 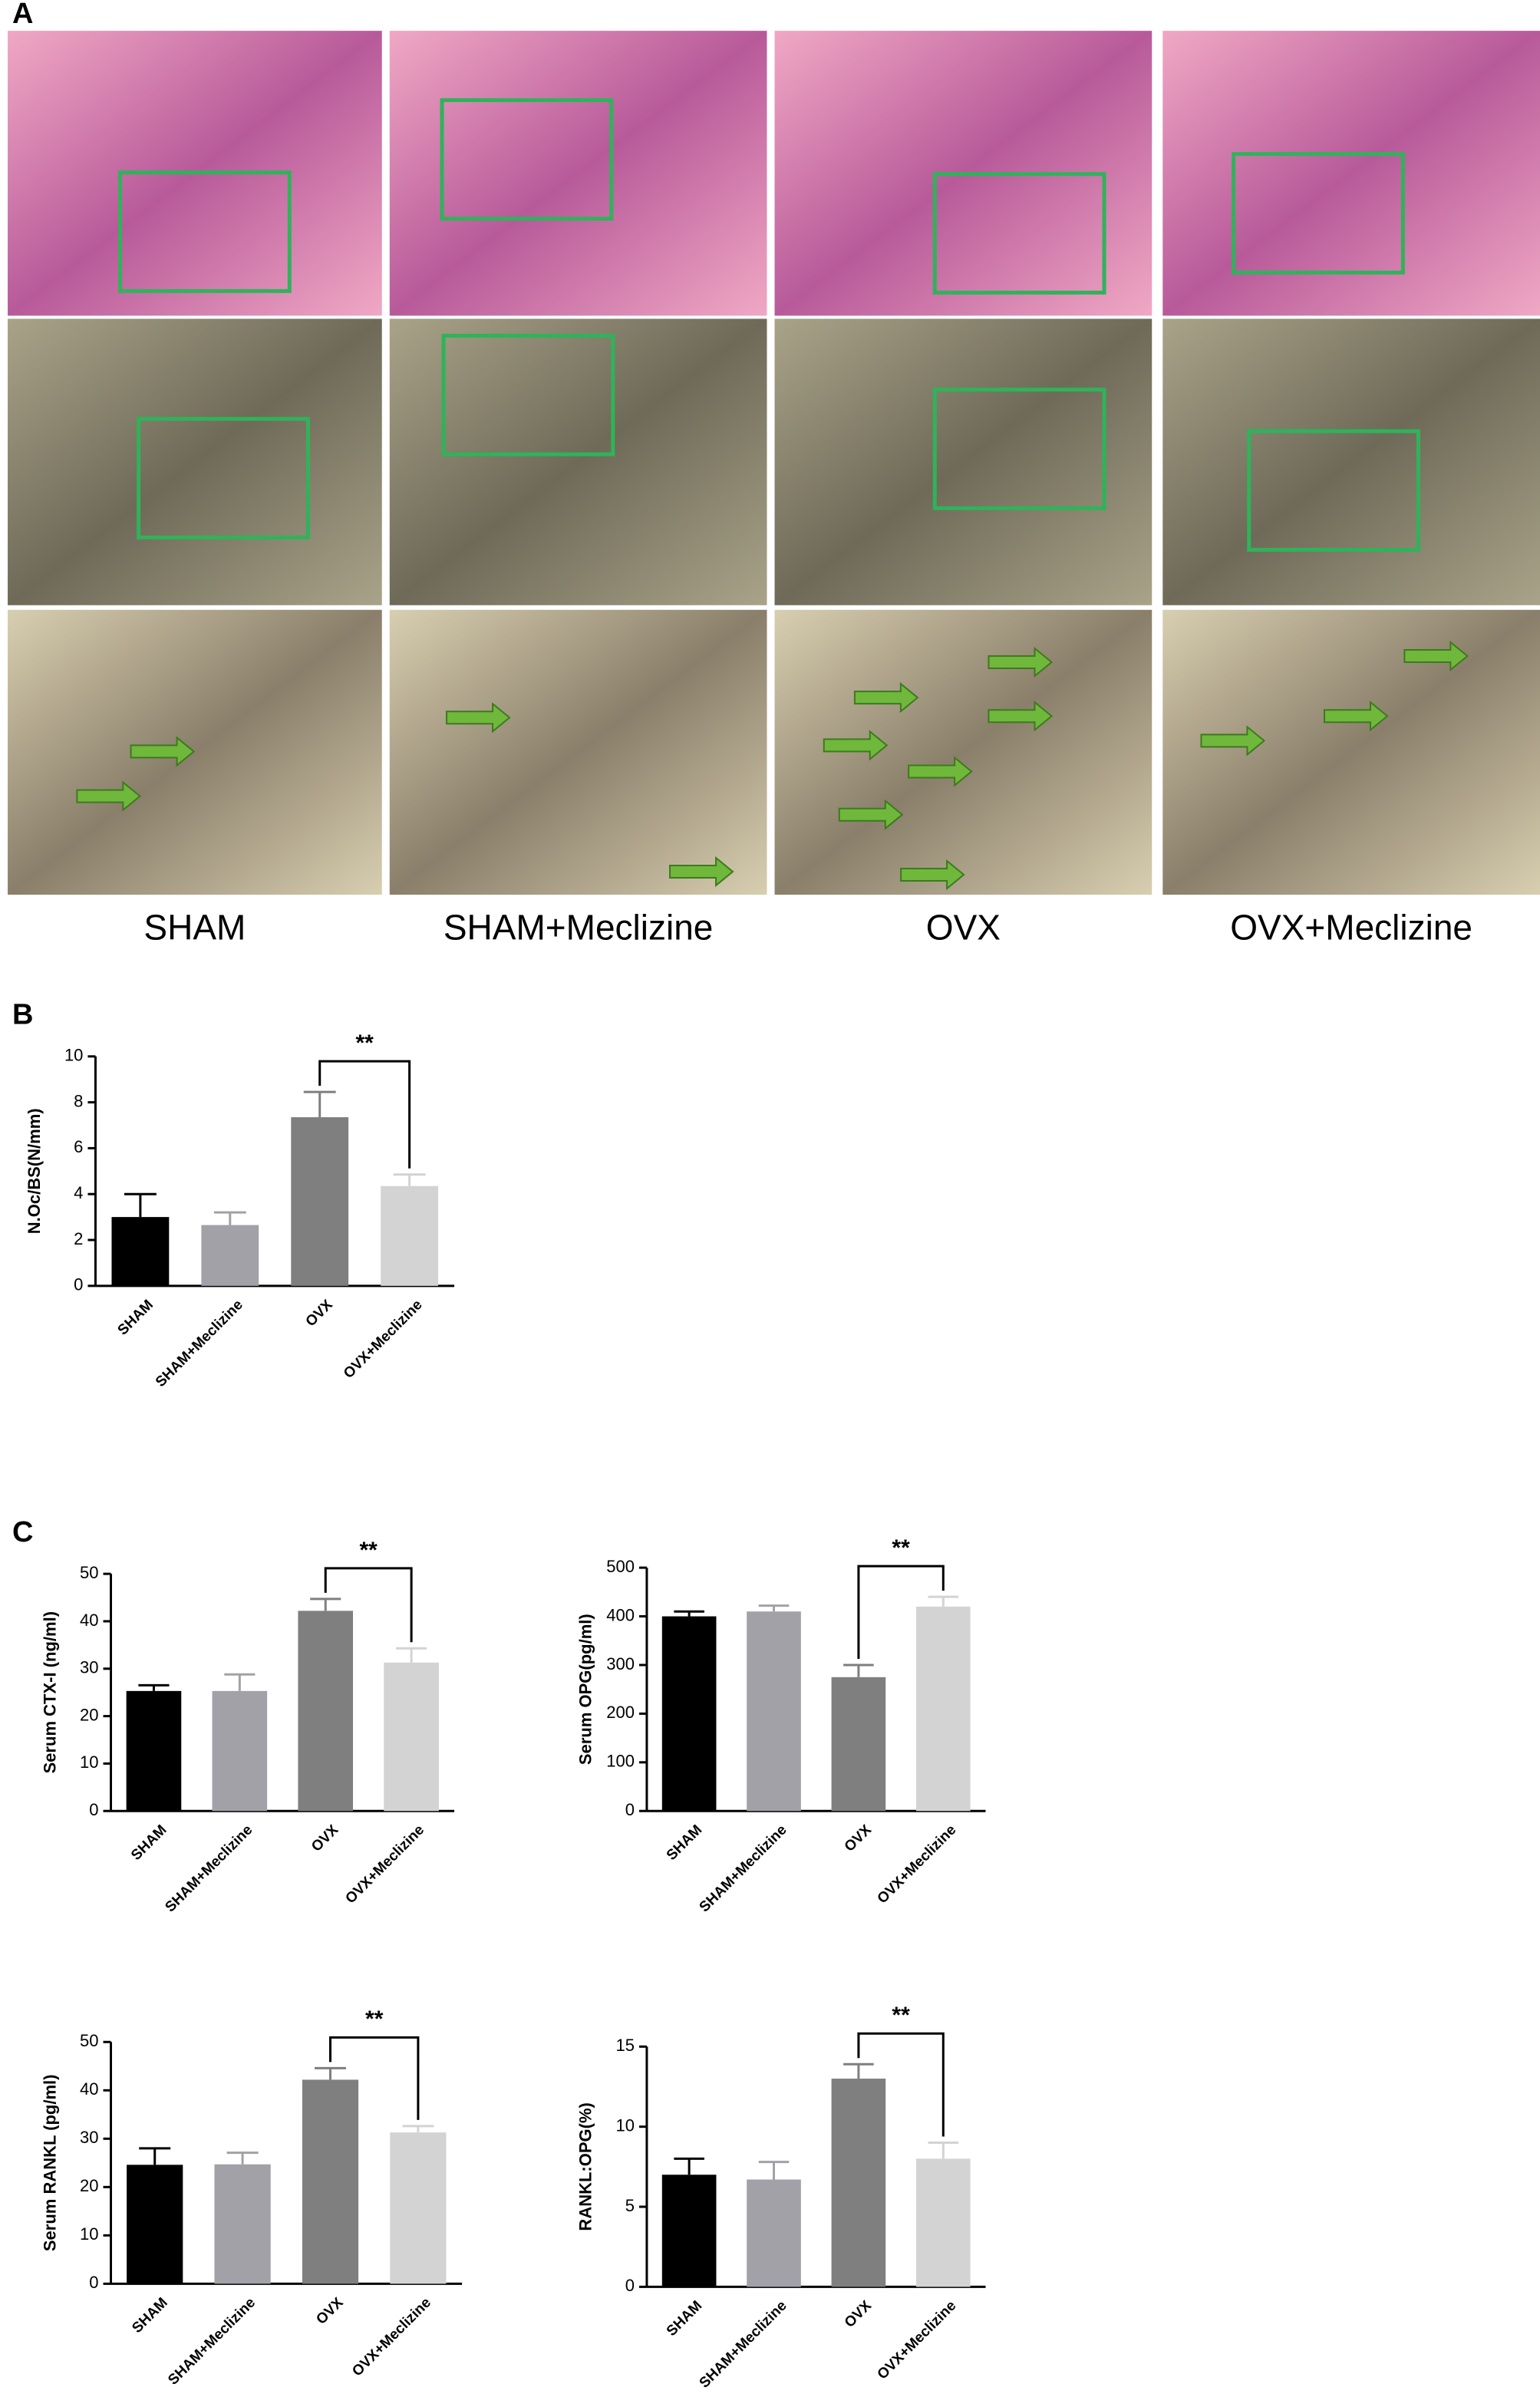 I want to click on panel-label: A, so click(x=23, y=15).